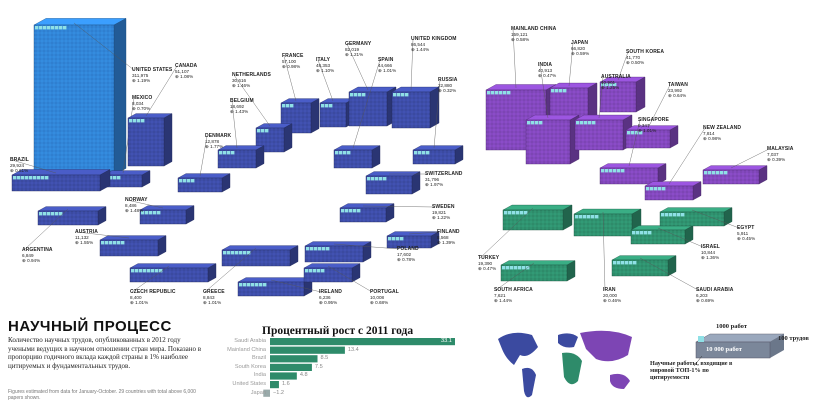 The width and height of the screenshot is (825, 411). What do you see at coordinates (86, 237) in the screenshot?
I see `country-label: Austria 11,132 ⊕ 1.55%` at bounding box center [86, 237].